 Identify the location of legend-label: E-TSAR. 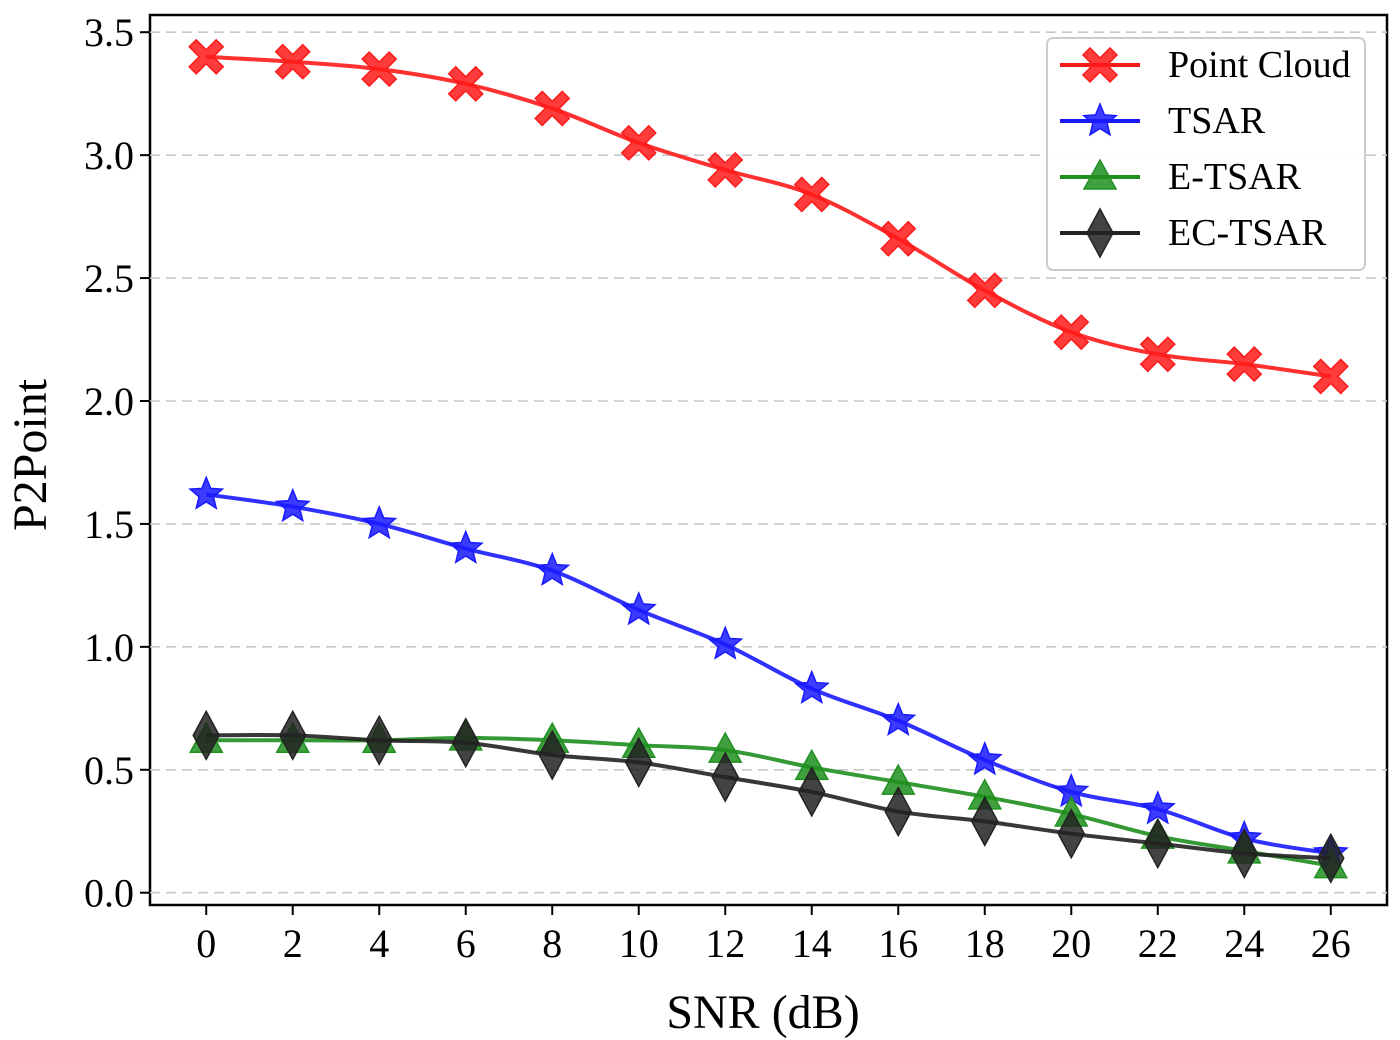
(1235, 177).